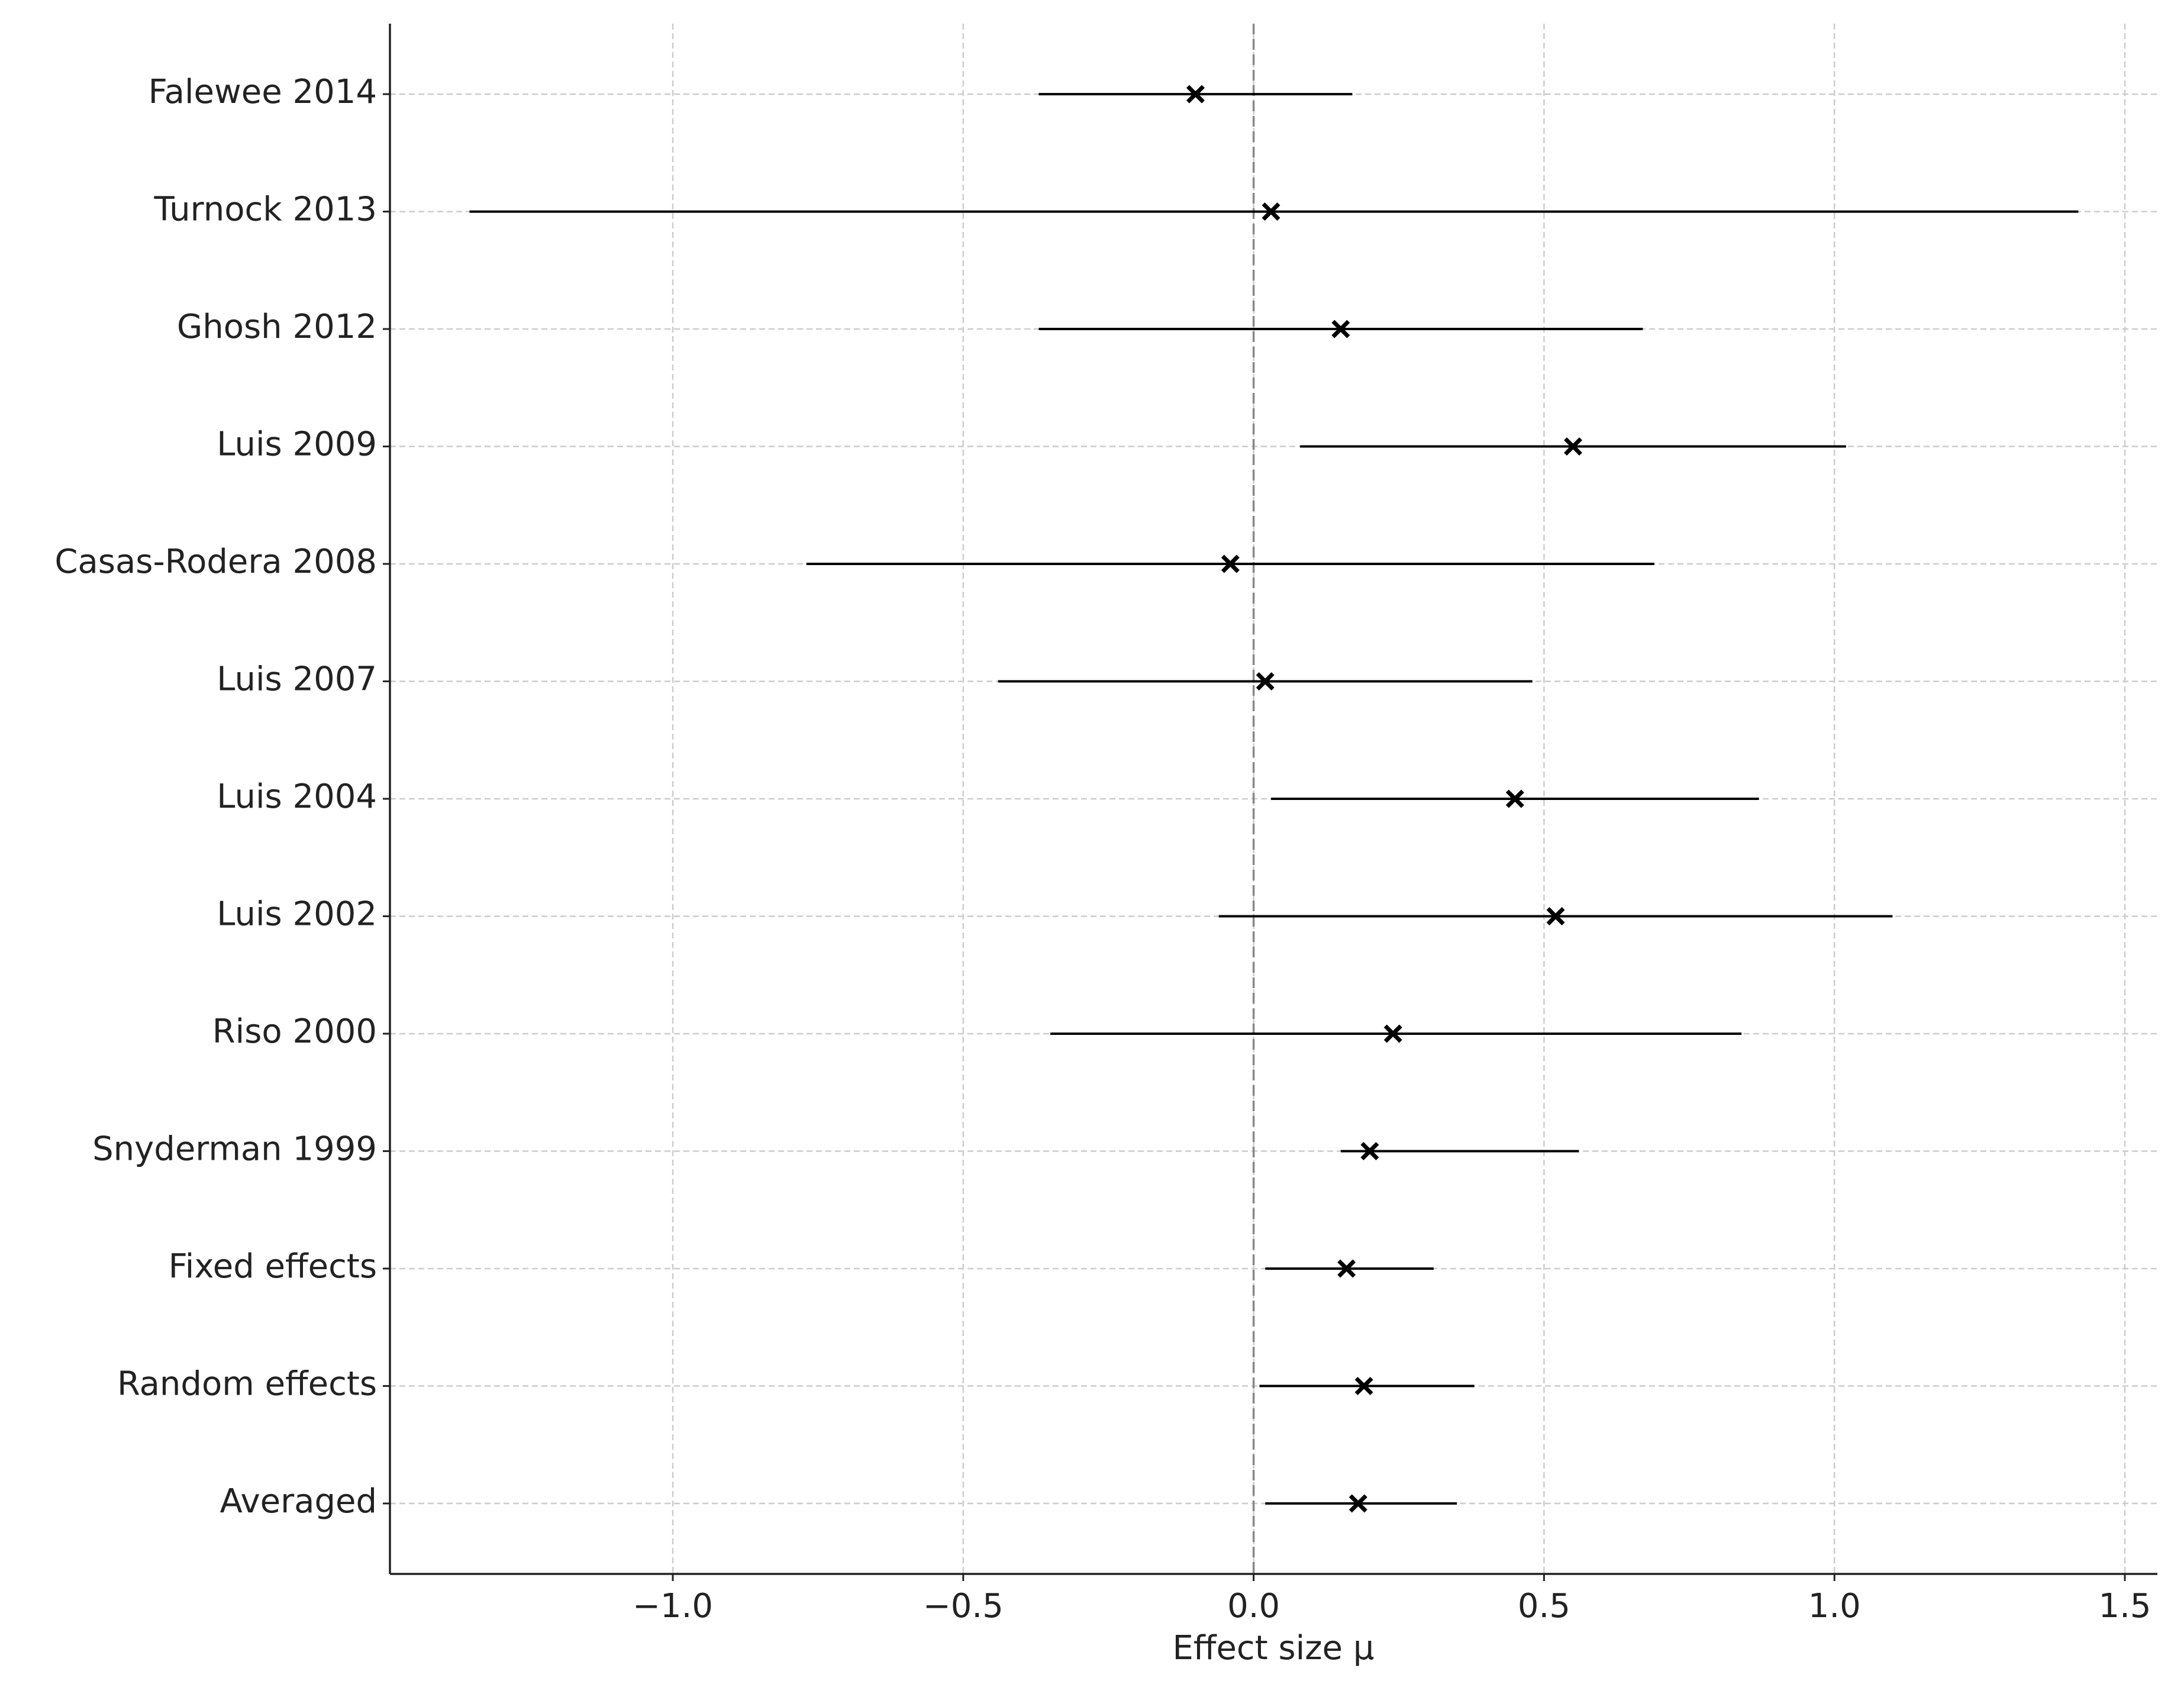  Describe the element at coordinates (297, 796) in the screenshot. I see `y-tick-label: Luis 2004` at that location.